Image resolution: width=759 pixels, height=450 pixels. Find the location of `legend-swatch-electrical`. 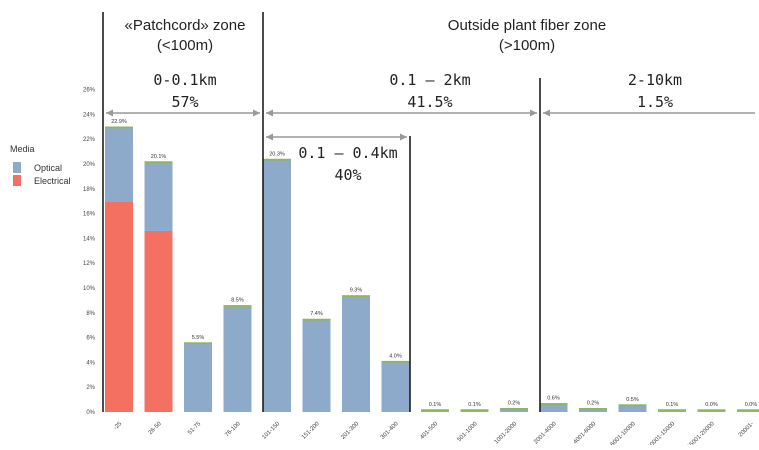

legend-swatch-electrical is located at coordinates (17, 180).